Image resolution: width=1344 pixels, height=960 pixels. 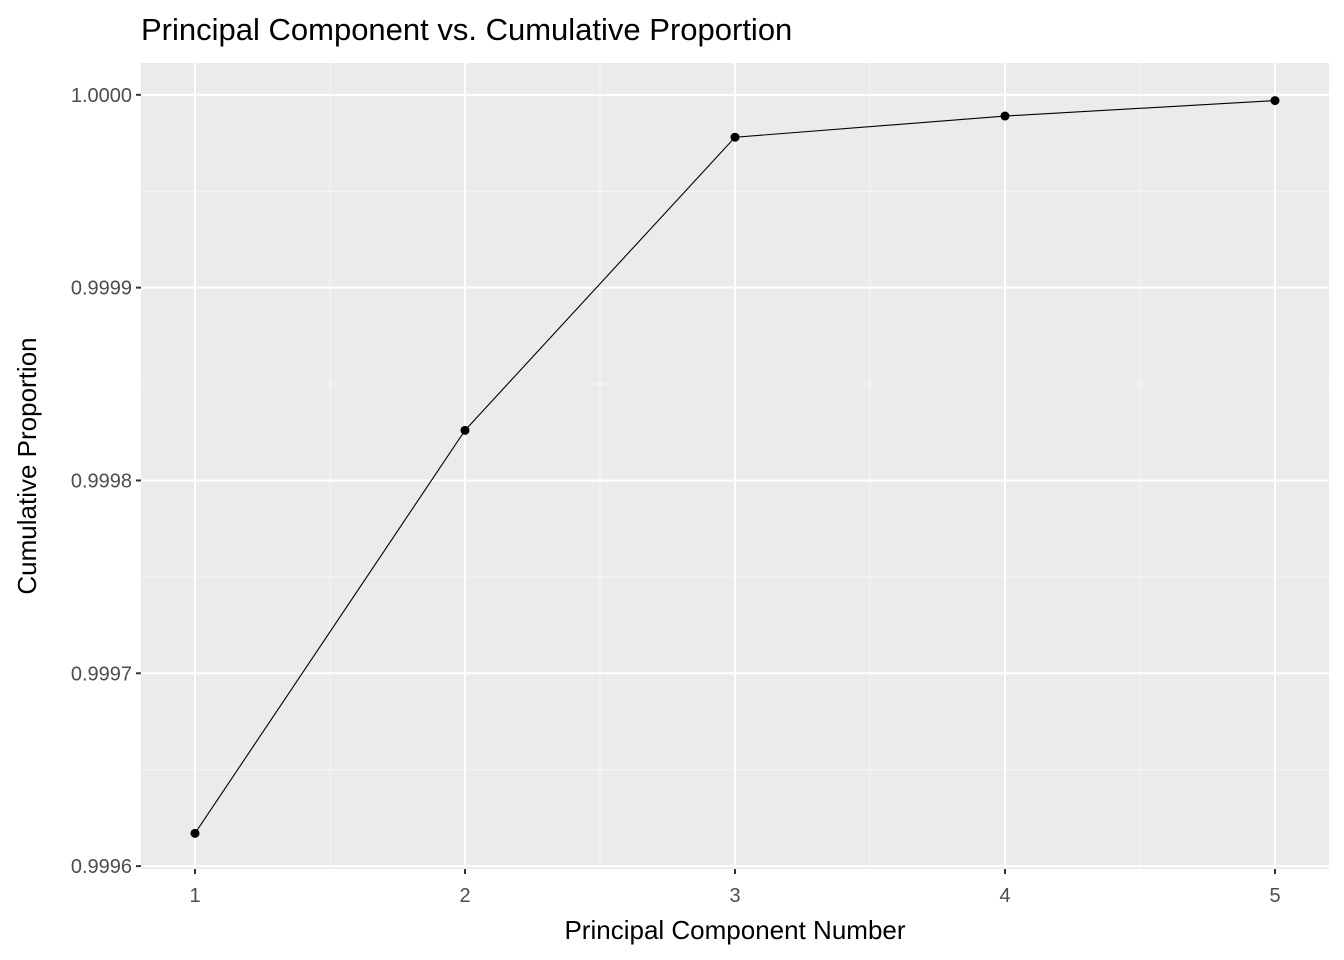 I want to click on y-axis: 0.9996 0.9997 0.9998 0.9999 1.0000, so click(x=106, y=481).